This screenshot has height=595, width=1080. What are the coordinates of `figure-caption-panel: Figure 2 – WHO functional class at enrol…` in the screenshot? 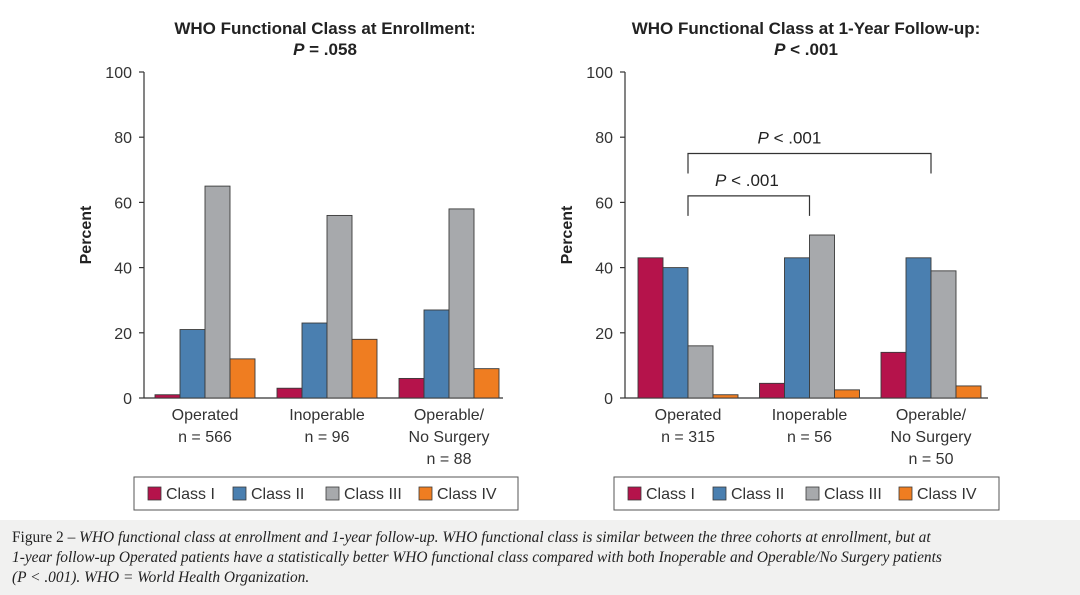 It's located at (540, 557).